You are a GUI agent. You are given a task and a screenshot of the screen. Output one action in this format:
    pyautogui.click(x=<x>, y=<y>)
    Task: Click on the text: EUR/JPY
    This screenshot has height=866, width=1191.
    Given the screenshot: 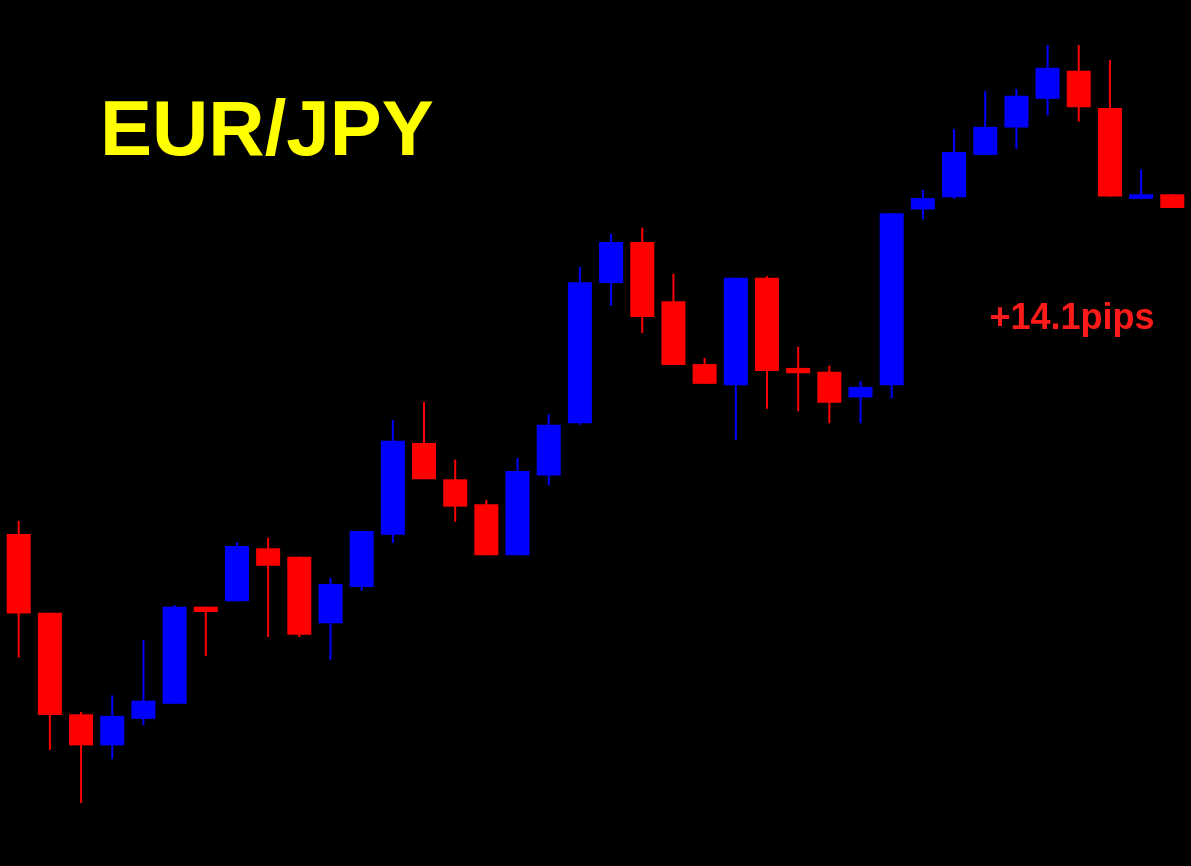 What is the action you would take?
    pyautogui.click(x=267, y=128)
    